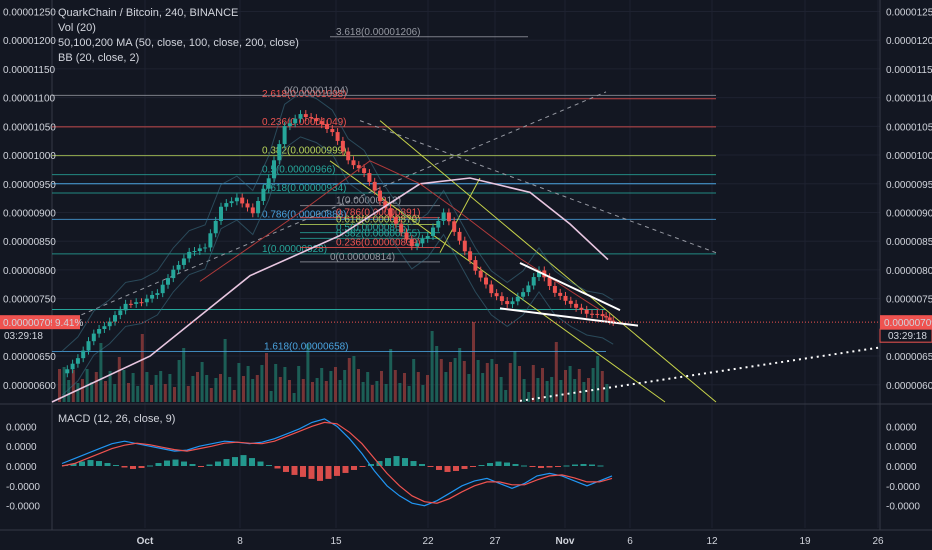 This screenshot has height=550, width=932. Describe the element at coordinates (336, 541) in the screenshot. I see `time-axis-tick: 15` at that location.